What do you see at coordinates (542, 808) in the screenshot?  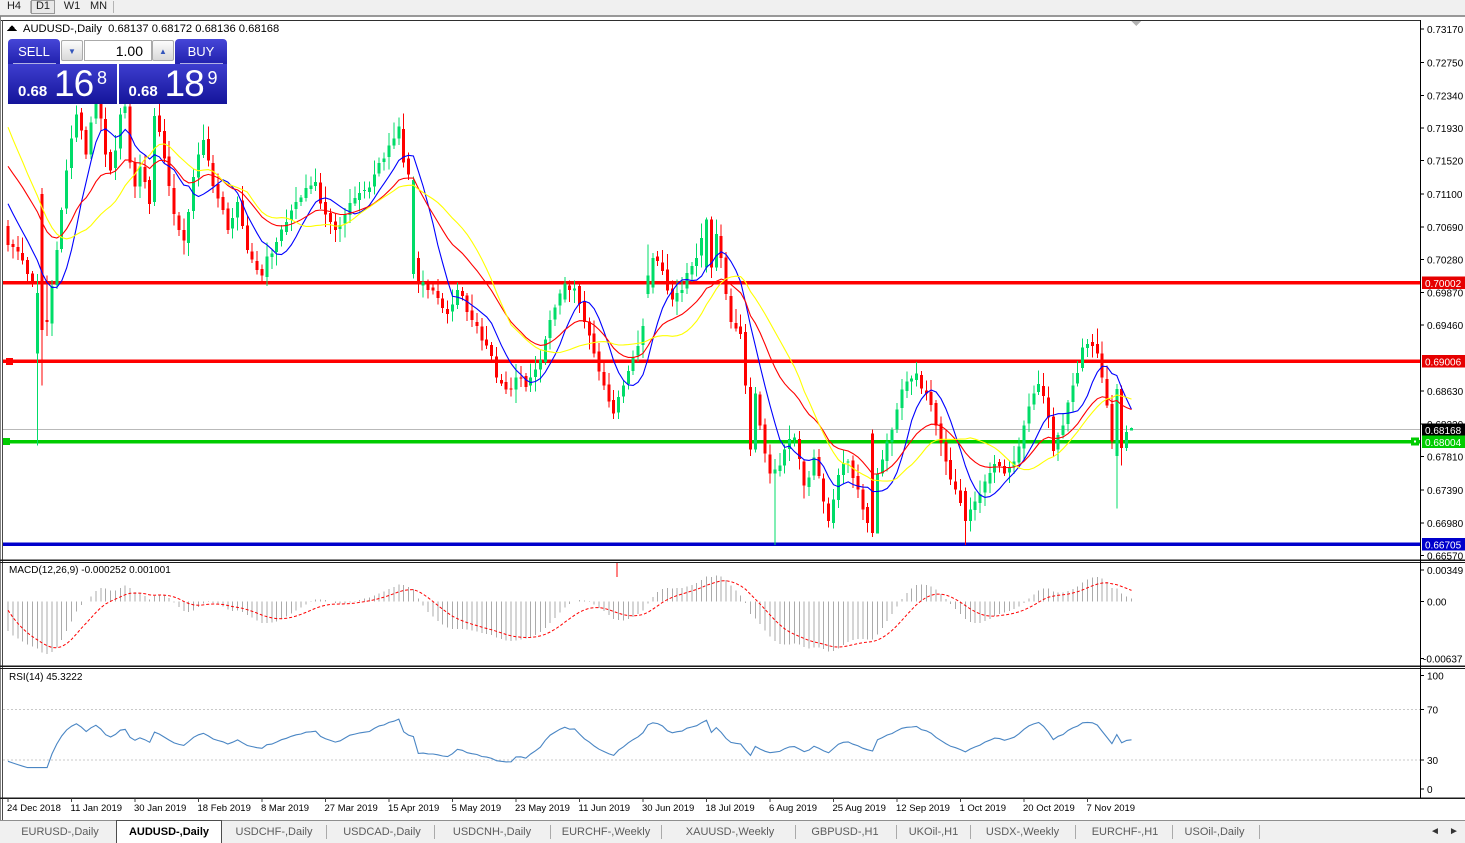 I see `svg-text: 23 May 2019` at bounding box center [542, 808].